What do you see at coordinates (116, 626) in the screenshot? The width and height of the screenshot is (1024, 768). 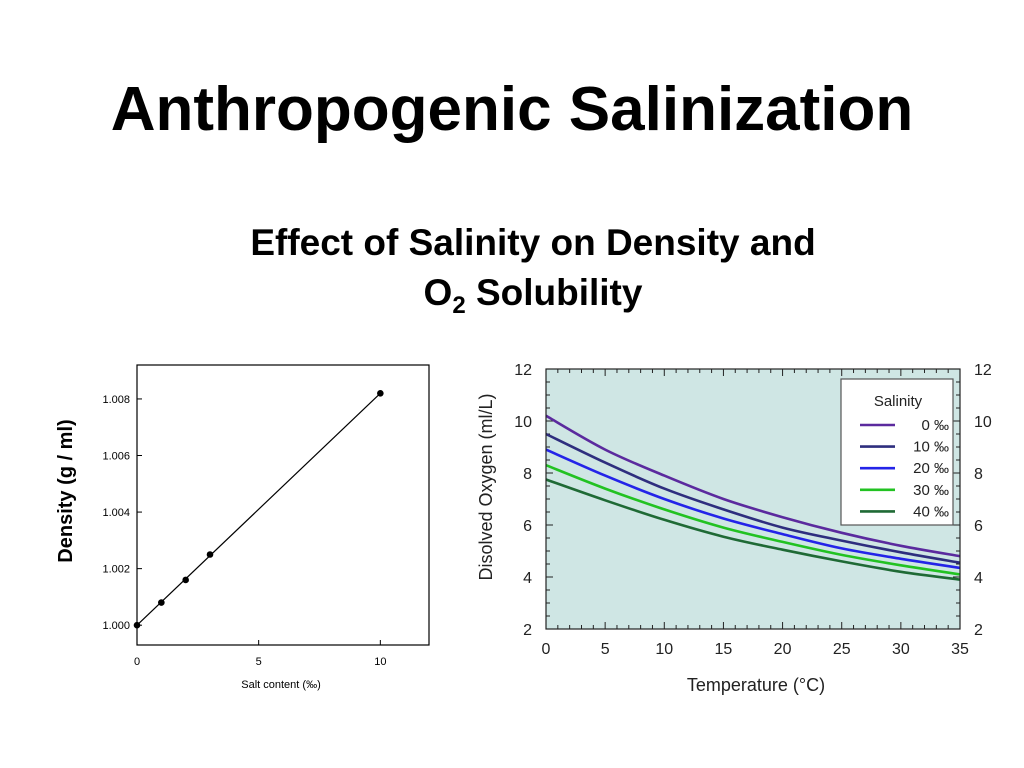 I see `density-y-tick-label: 1.000` at bounding box center [116, 626].